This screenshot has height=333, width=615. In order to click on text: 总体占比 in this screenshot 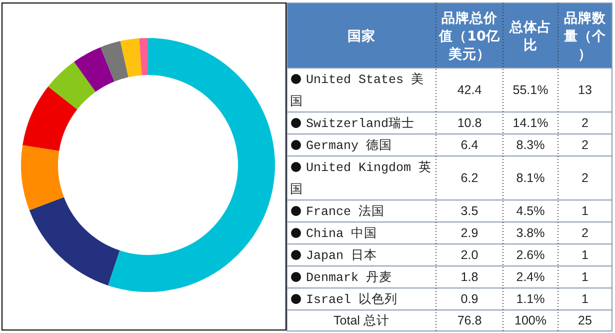, I will do `click(530, 37)`.